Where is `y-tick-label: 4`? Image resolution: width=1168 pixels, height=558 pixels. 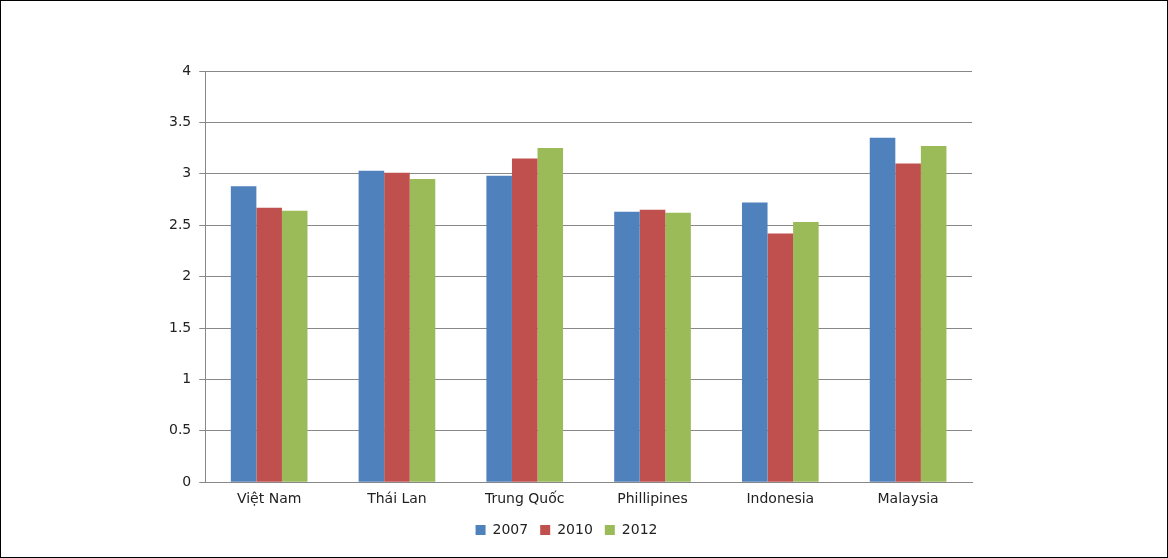 y-tick-label: 4 is located at coordinates (187, 69).